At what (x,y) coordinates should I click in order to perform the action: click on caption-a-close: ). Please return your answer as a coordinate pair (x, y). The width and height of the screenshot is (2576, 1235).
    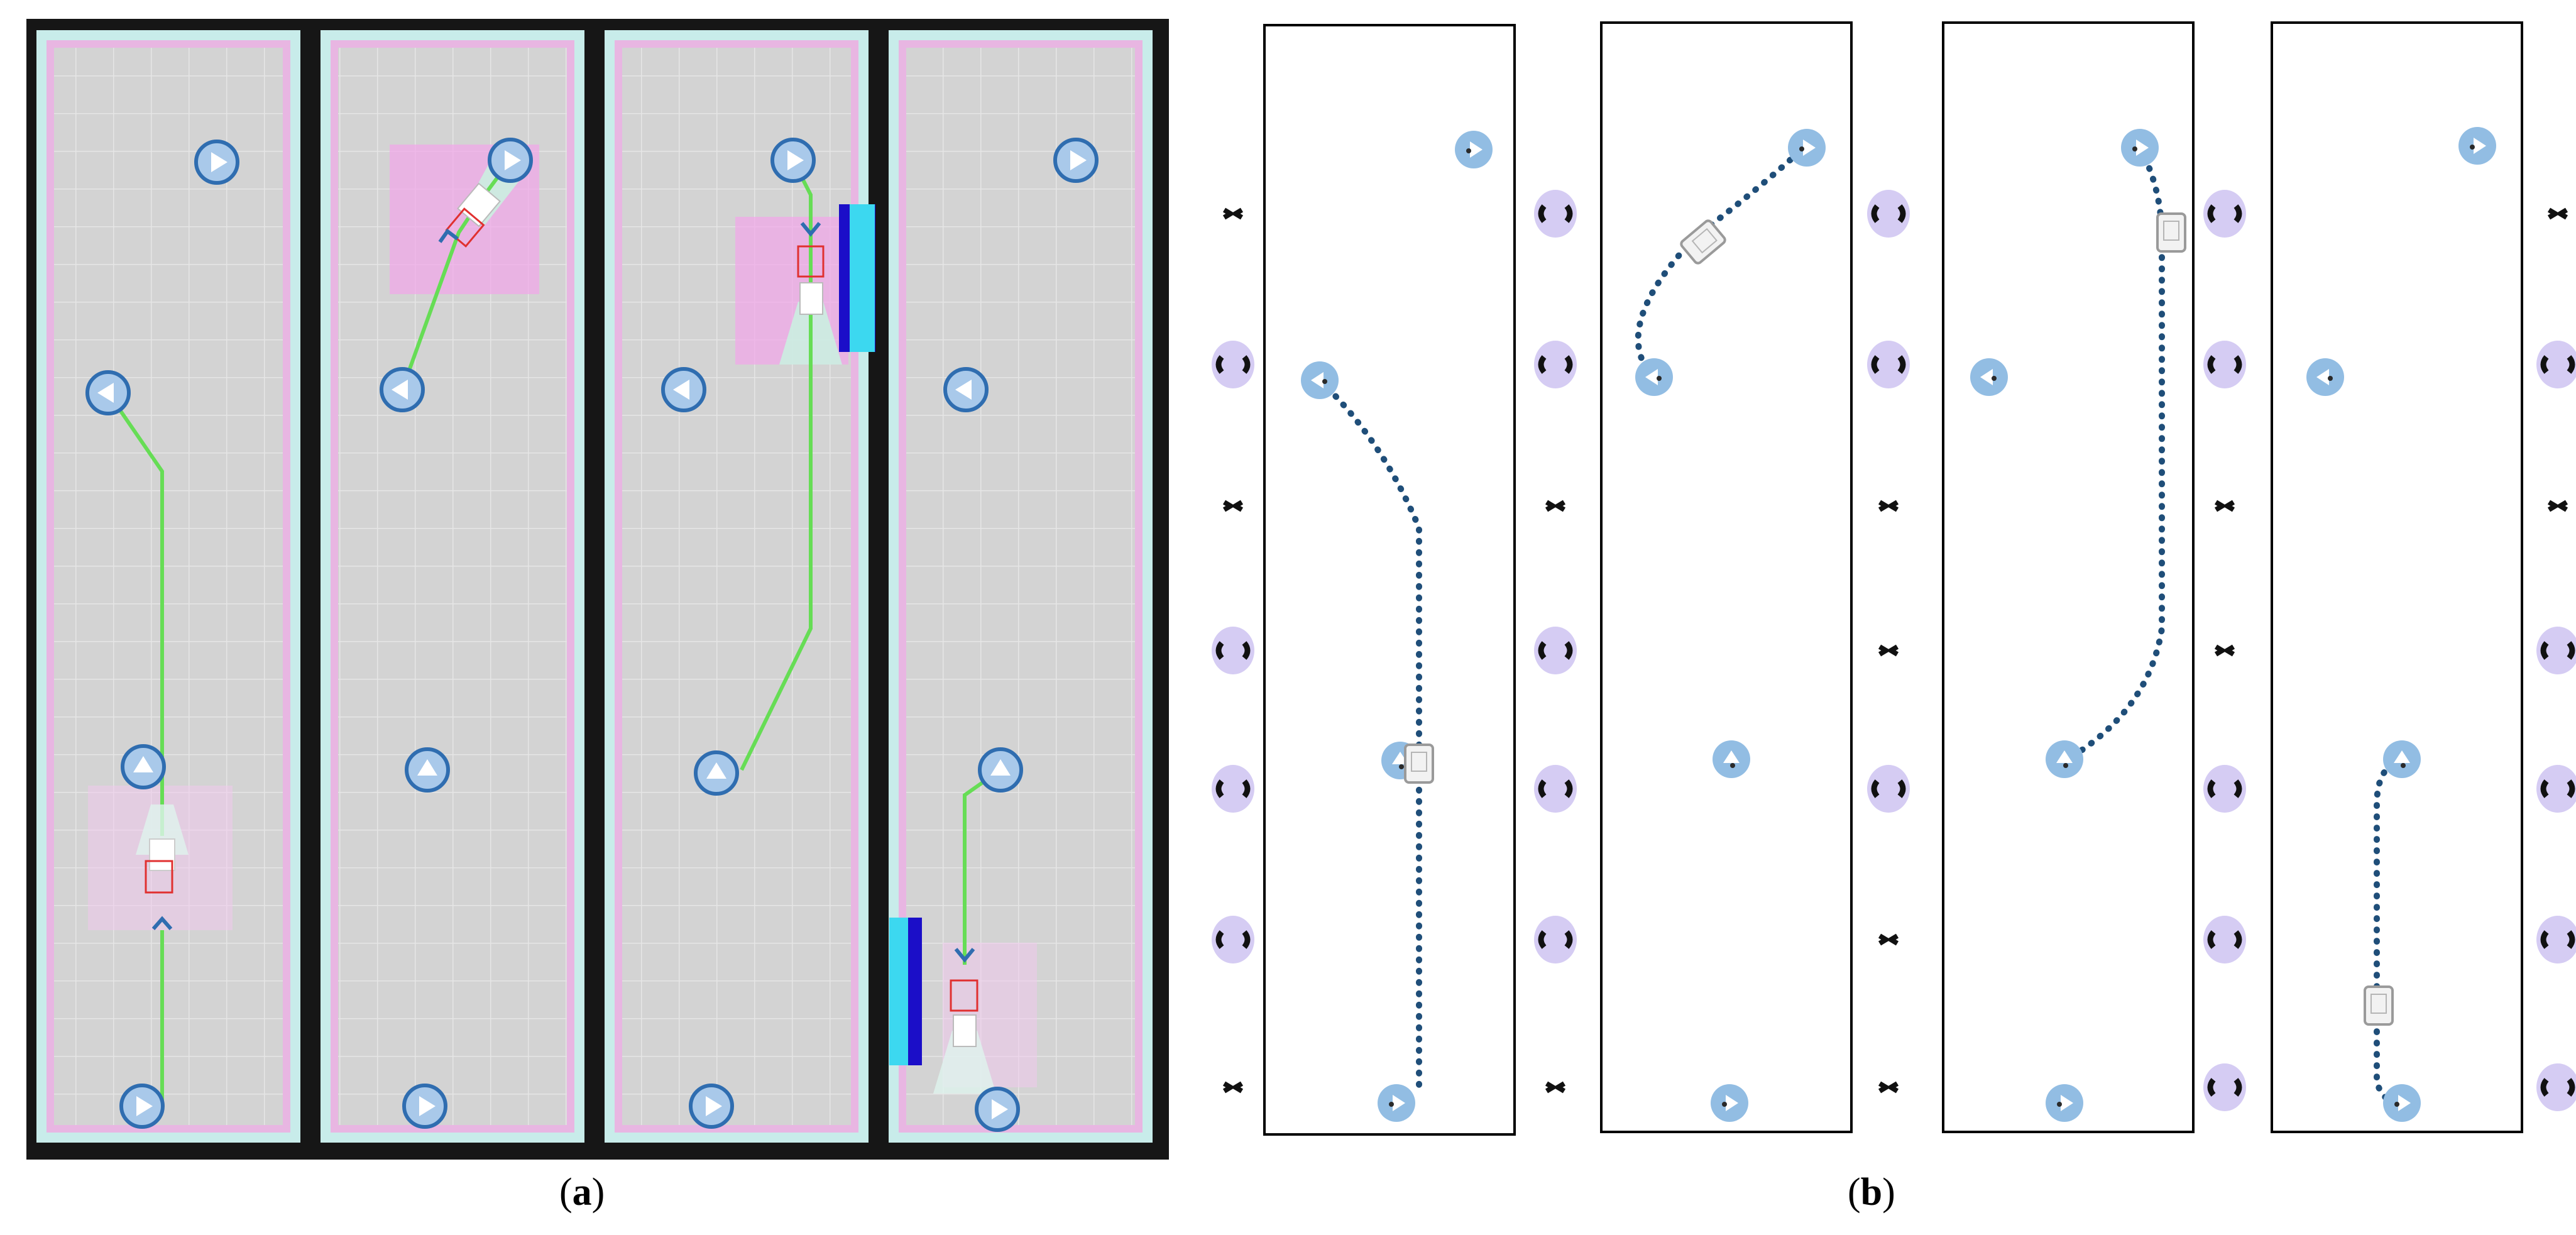
    Looking at the image, I should click on (598, 1192).